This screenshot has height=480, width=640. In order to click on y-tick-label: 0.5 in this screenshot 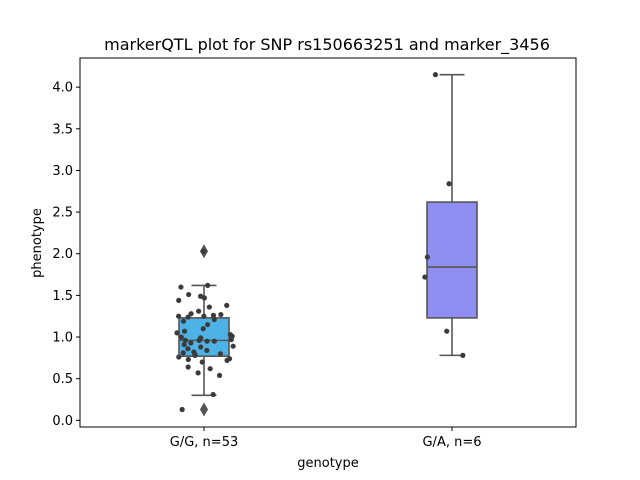, I will do `click(62, 379)`.